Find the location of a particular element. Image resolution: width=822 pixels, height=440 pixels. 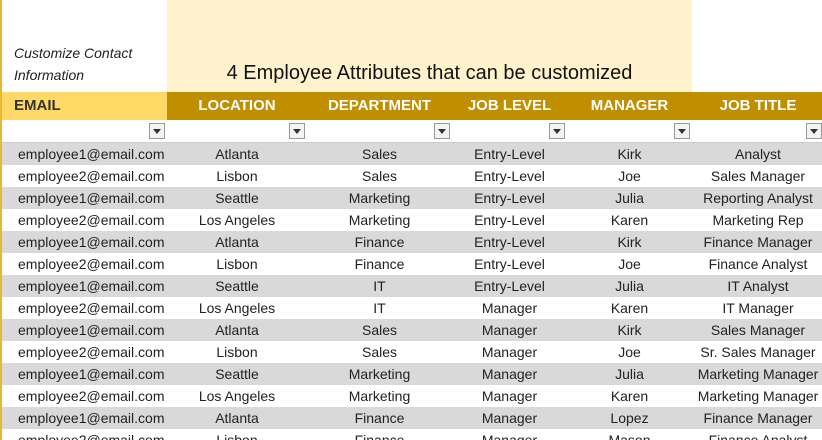

column-header: EMAIL is located at coordinates (84, 106).